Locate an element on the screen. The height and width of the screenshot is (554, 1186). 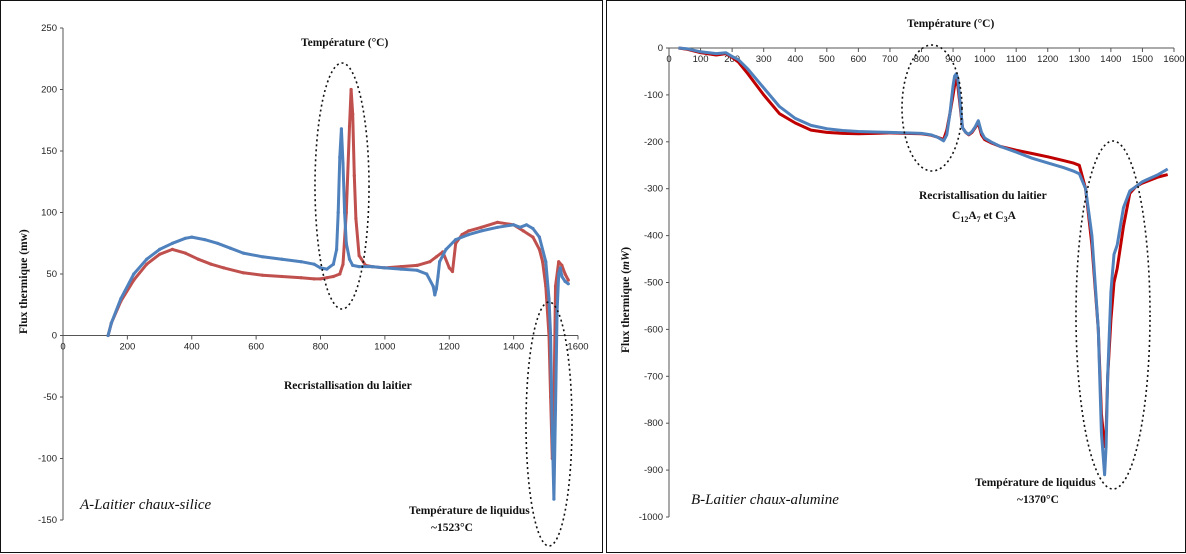
chart-a-y-tick-label: 150 is located at coordinates (49, 151).